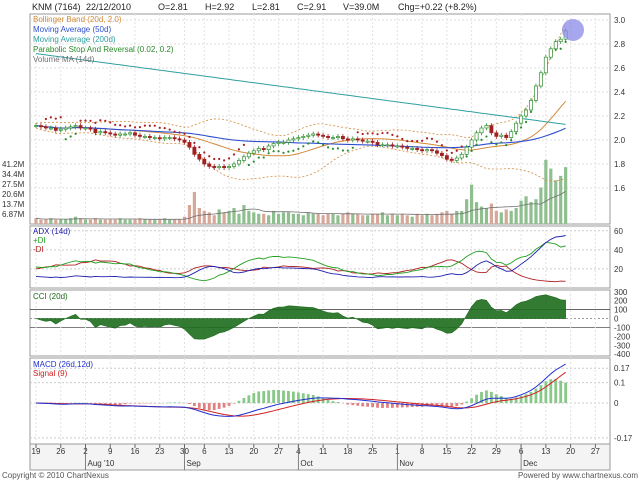 This screenshot has height=485, width=640. What do you see at coordinates (422, 451) in the screenshot?
I see `x-tick-label: 8` at bounding box center [422, 451].